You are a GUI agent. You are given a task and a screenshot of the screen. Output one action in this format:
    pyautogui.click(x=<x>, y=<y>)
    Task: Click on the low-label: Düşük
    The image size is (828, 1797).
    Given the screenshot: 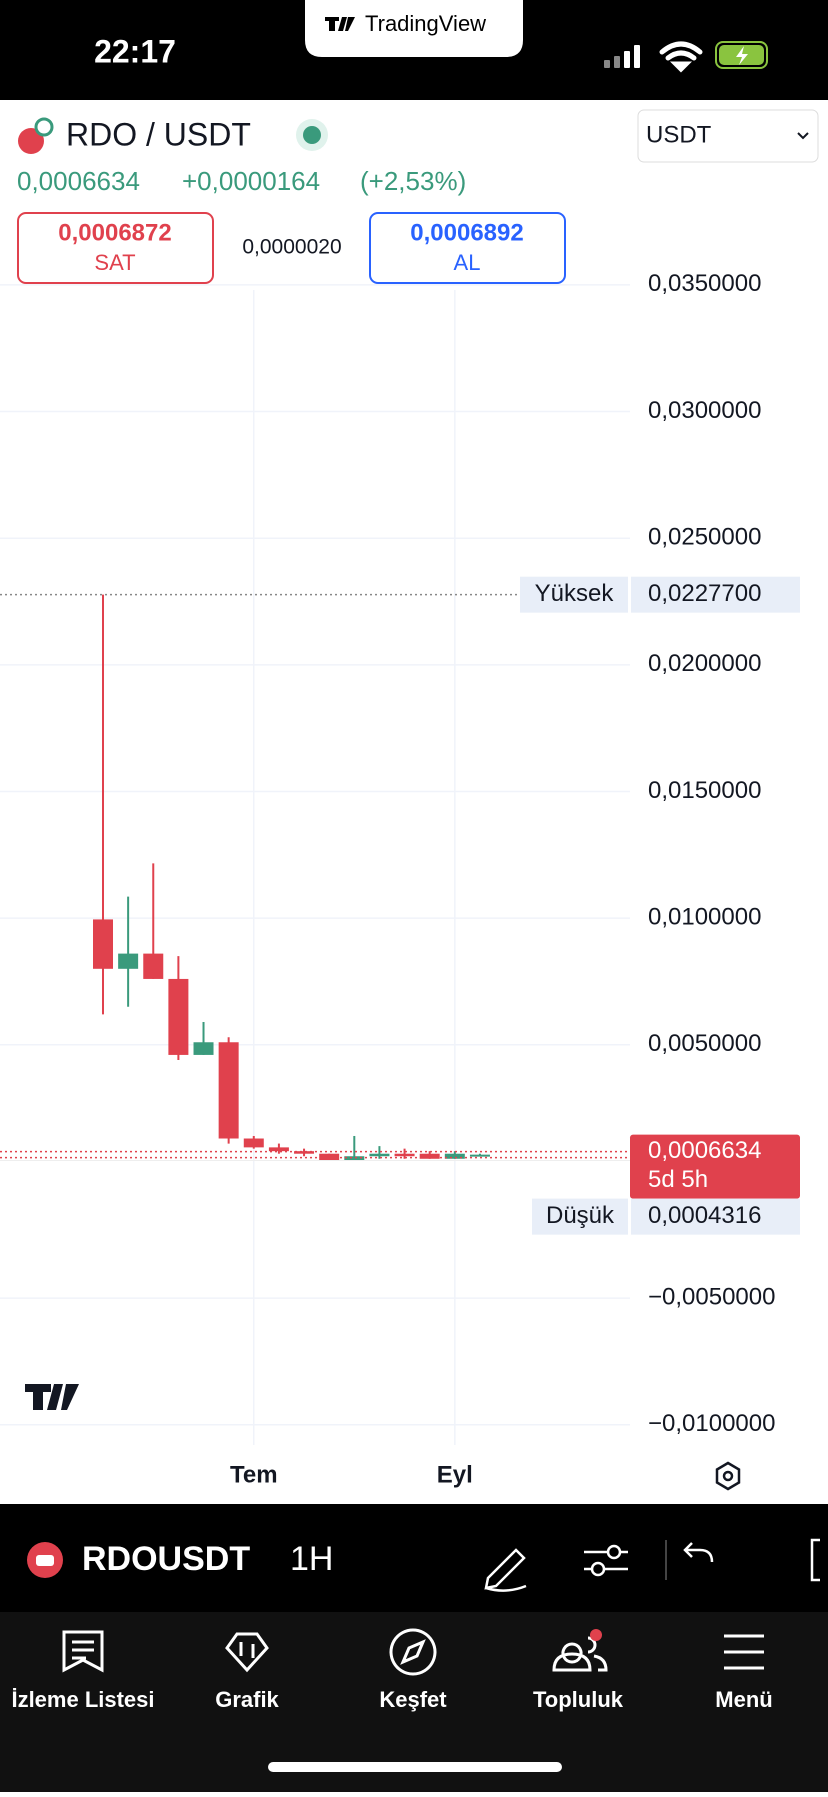 What is the action you would take?
    pyautogui.click(x=580, y=1215)
    